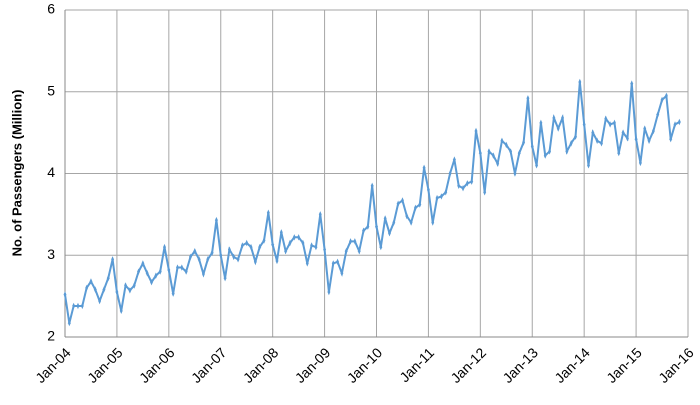 This screenshot has height=405, width=700. Describe the element at coordinates (157, 365) in the screenshot. I see `x-tick-label: Jan-06` at that location.